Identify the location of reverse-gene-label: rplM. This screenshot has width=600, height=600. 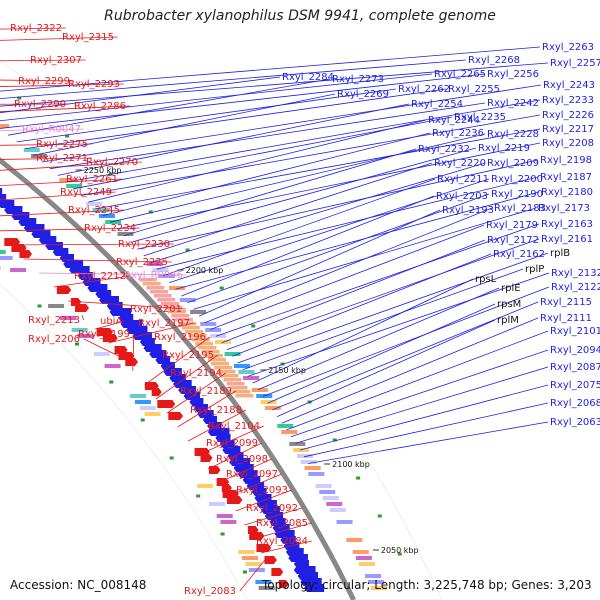
(508, 320).